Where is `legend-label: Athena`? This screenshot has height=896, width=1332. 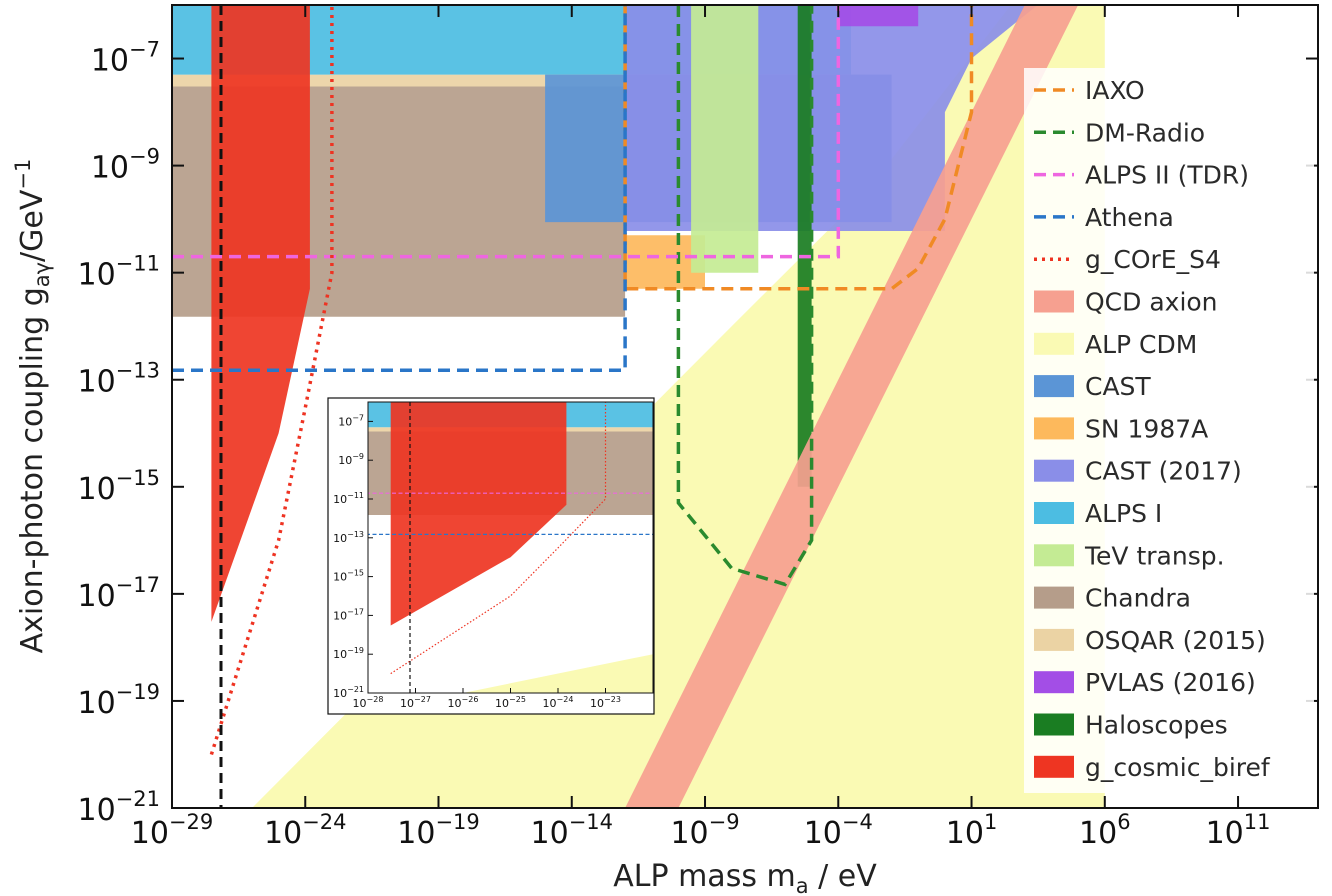
legend-label: Athena is located at coordinates (1129, 217).